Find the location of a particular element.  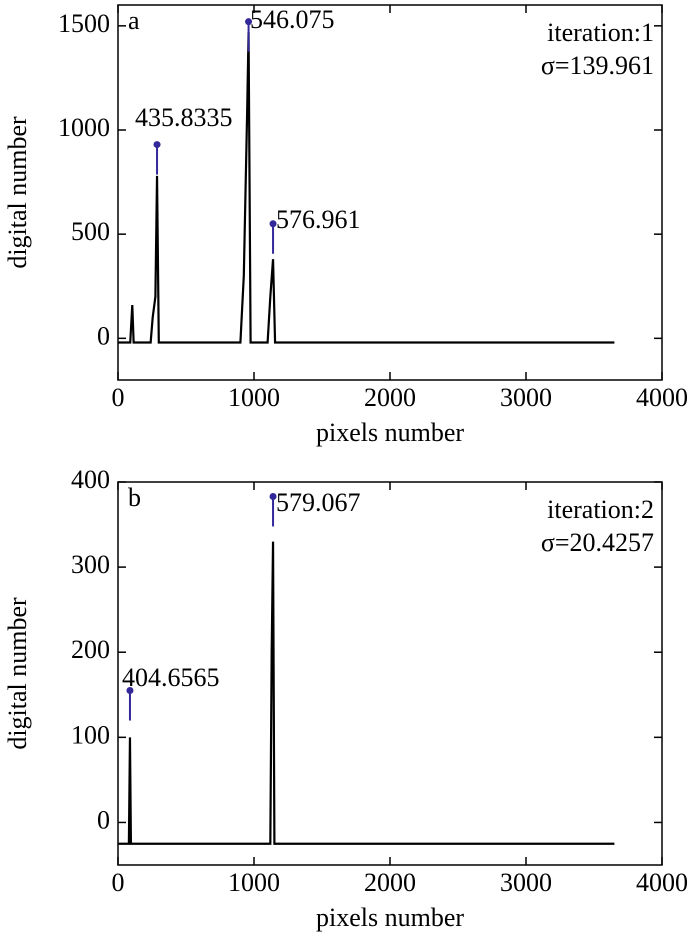

y-tick-label: 1000 is located at coordinates (84, 127).